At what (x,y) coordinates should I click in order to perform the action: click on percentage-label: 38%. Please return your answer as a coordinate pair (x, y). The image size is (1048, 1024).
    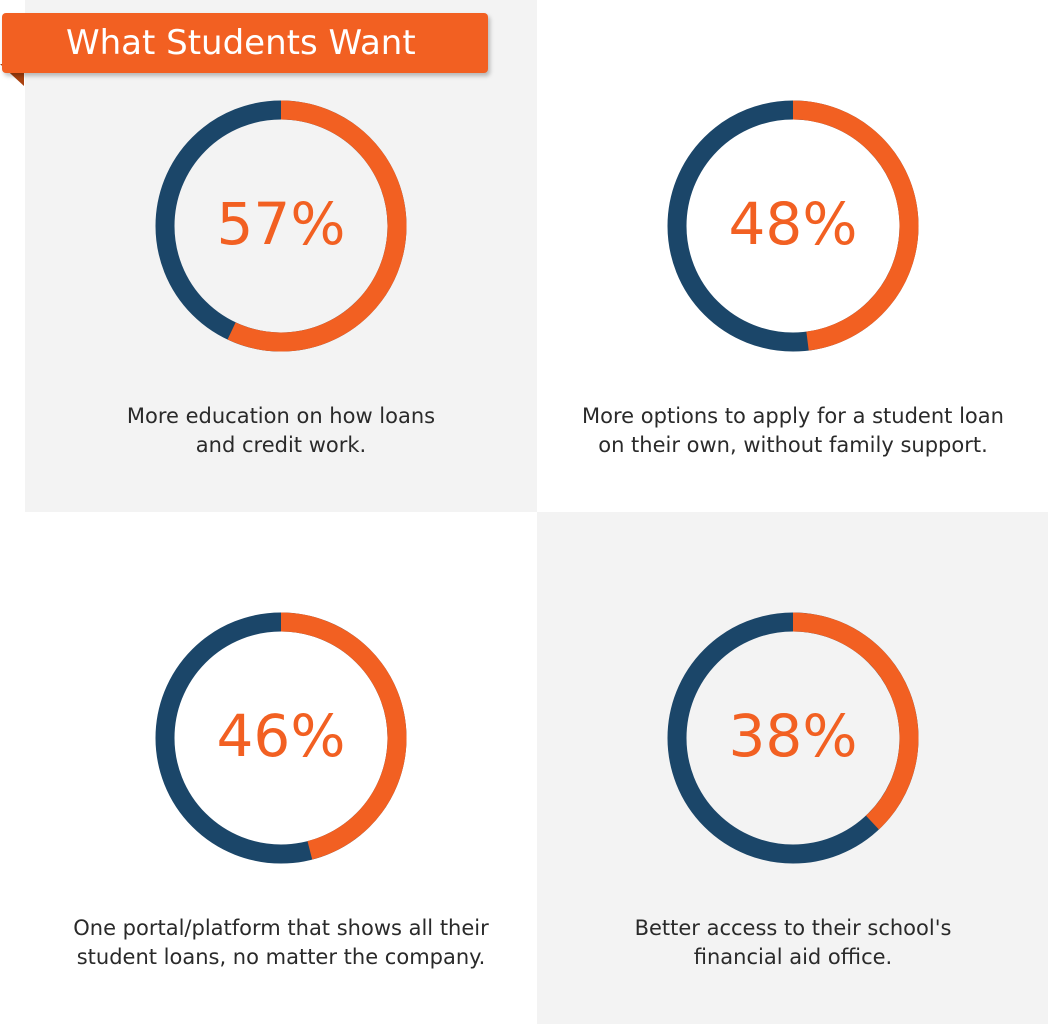
    Looking at the image, I should click on (793, 736).